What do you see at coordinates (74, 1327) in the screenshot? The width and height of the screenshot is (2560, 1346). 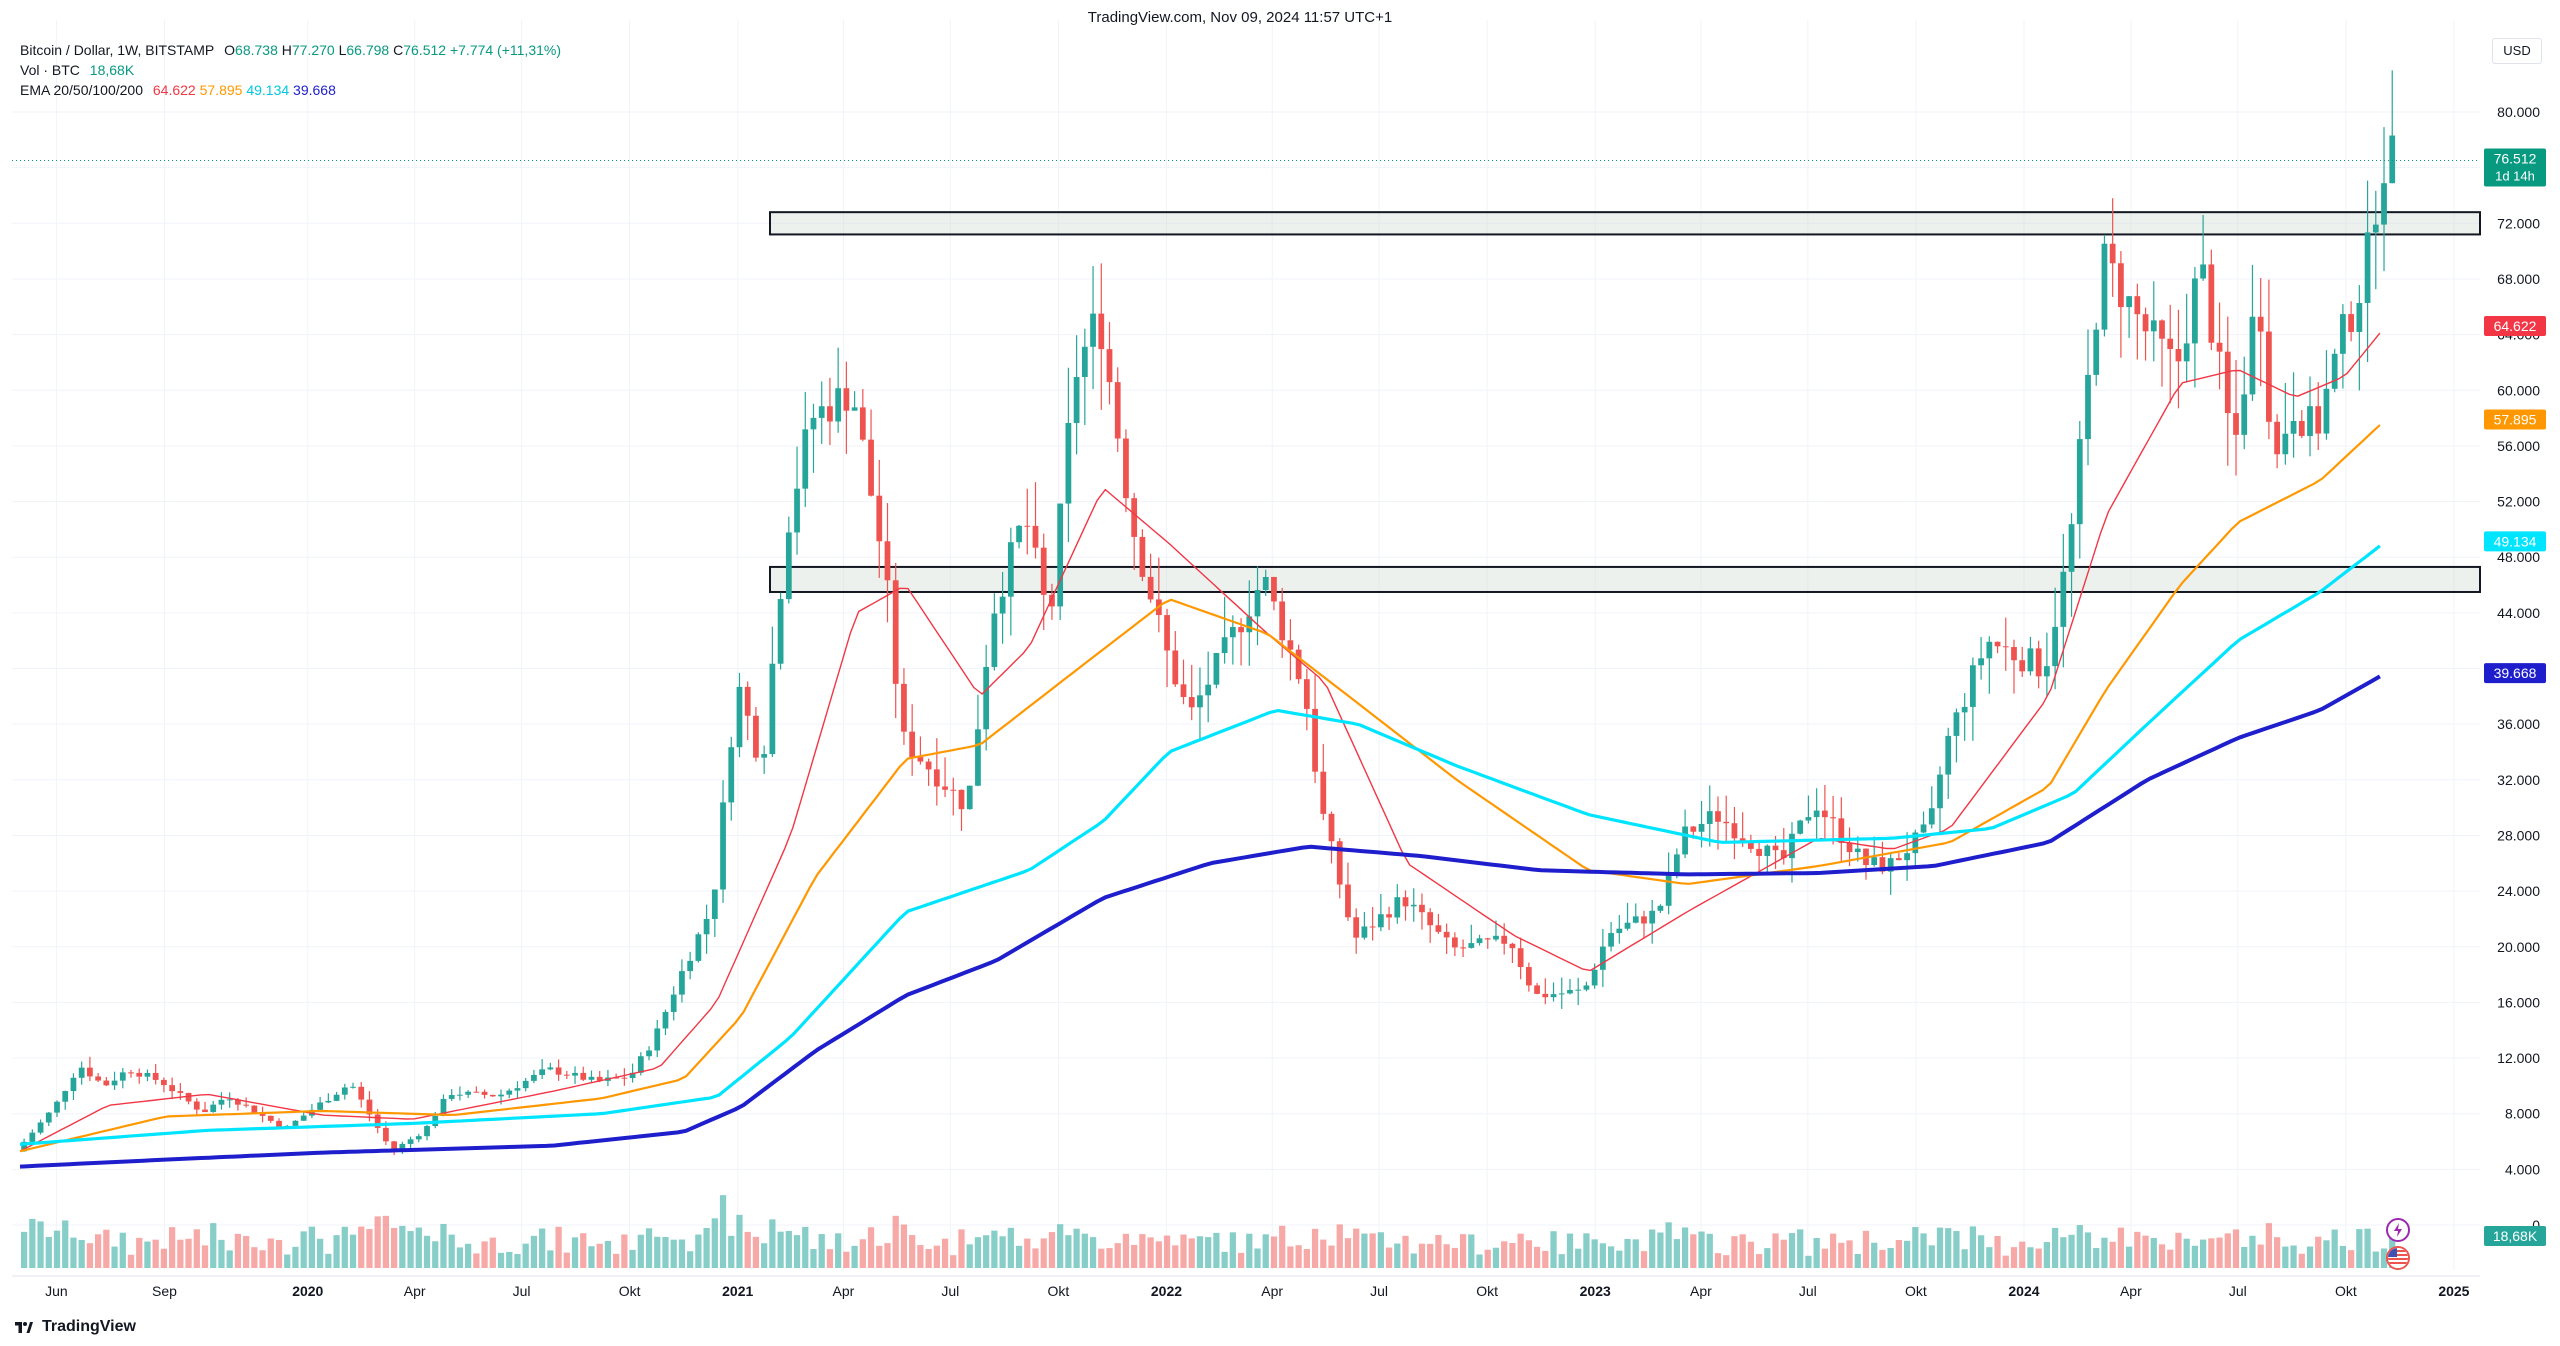 I see `tradingview-brand: TradingView` at bounding box center [74, 1327].